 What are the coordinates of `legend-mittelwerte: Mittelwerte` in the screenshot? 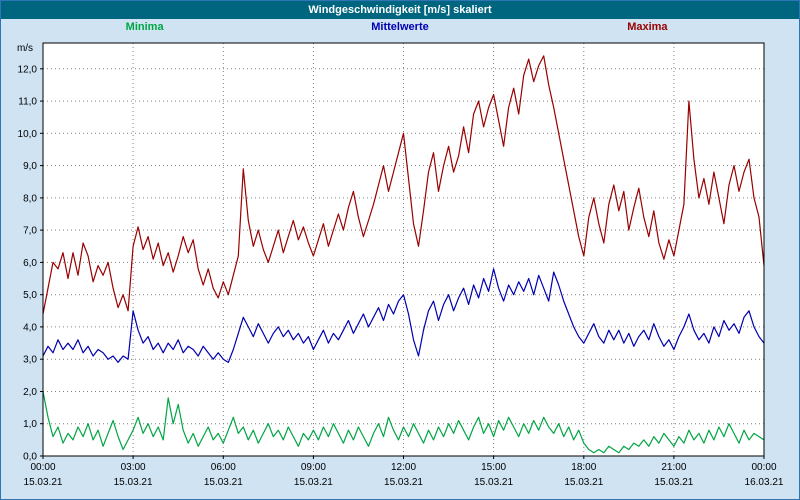 It's located at (400, 27).